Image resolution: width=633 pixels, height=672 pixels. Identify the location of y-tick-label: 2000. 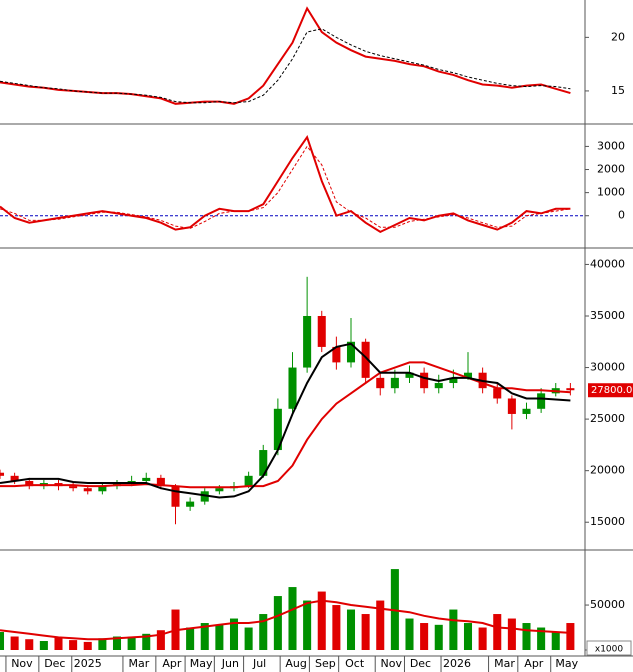
(611, 169).